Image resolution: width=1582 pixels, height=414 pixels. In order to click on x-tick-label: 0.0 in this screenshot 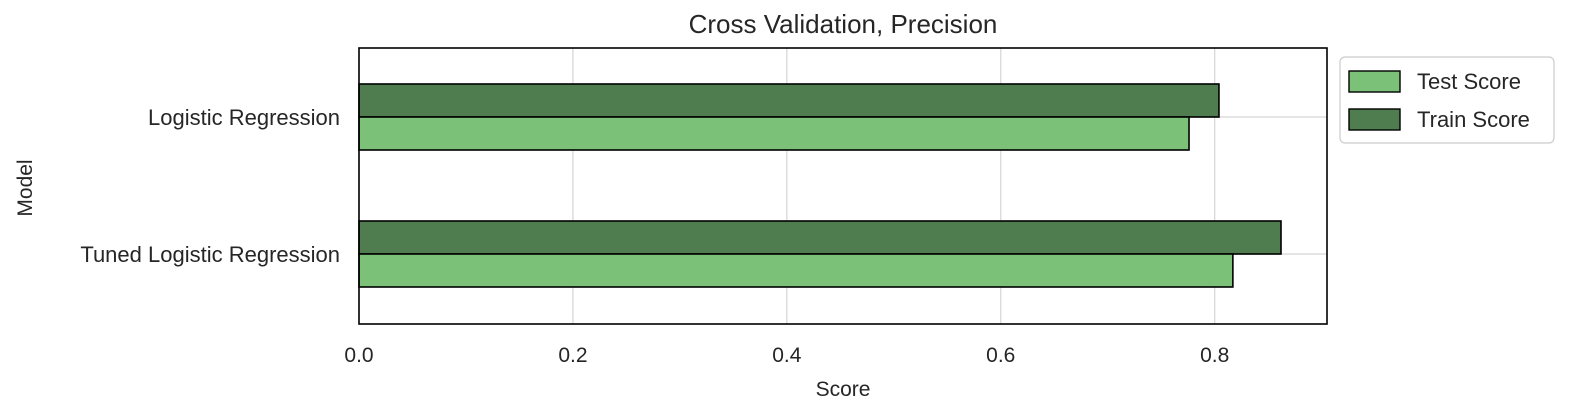, I will do `click(358, 355)`.